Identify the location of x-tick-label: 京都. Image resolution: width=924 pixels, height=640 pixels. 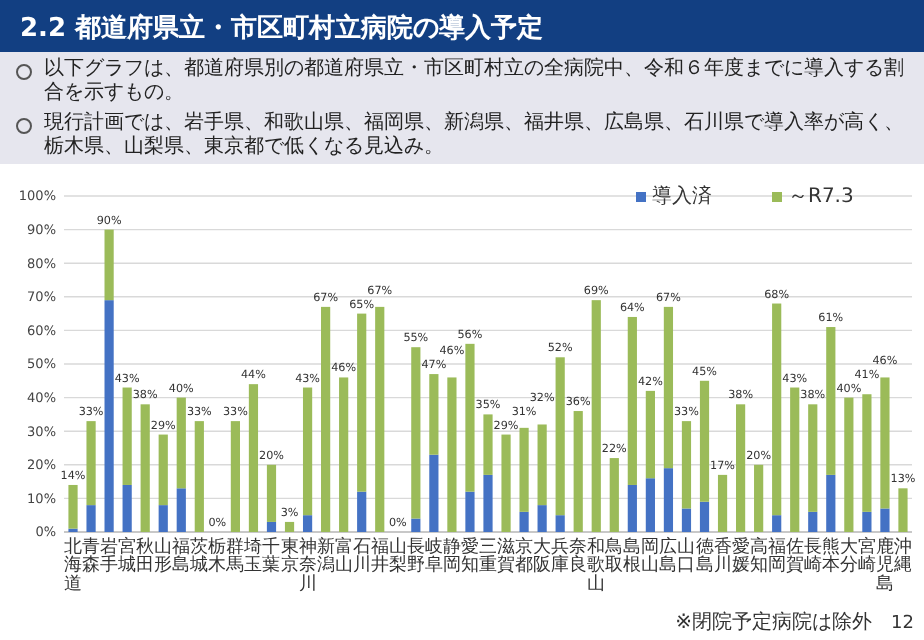
(524, 556).